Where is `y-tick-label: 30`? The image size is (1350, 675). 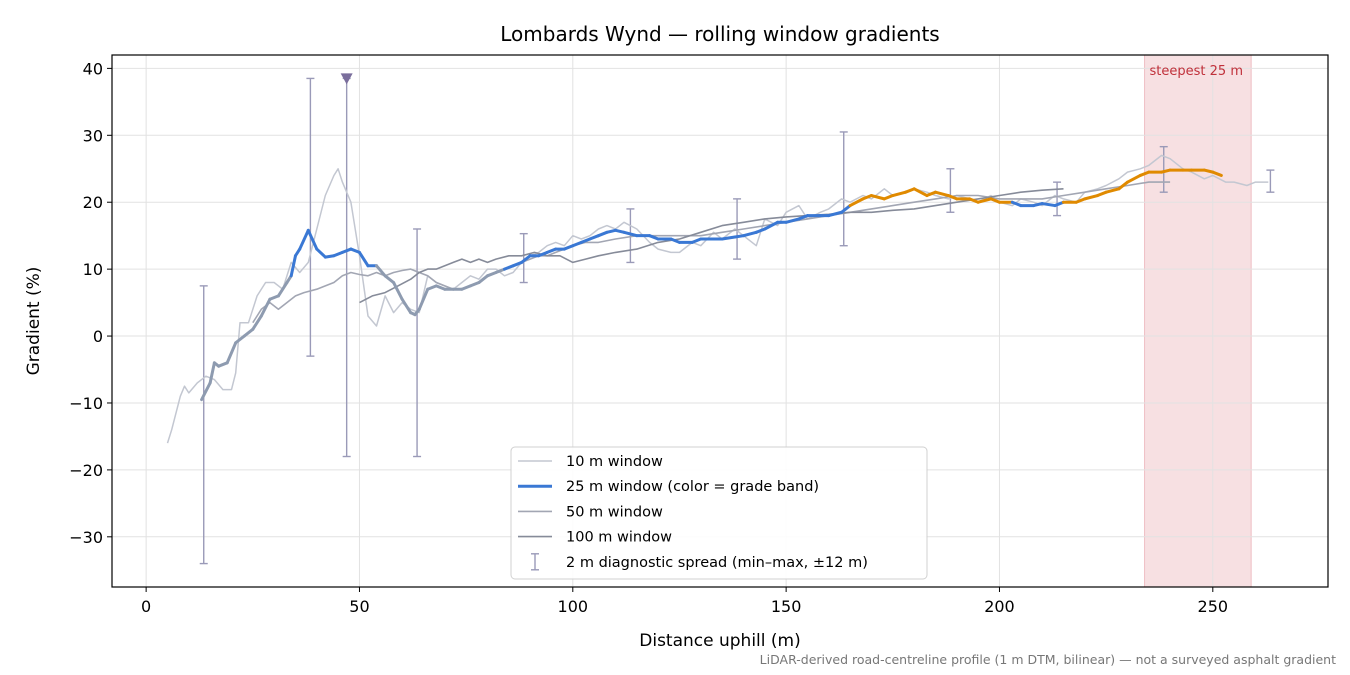 y-tick-label: 30 is located at coordinates (93, 135).